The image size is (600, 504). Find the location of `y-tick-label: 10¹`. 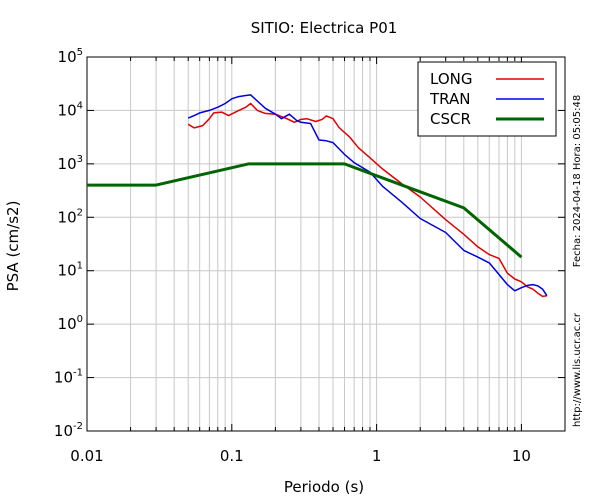

y-tick-label: 10¹ is located at coordinates (70, 270).